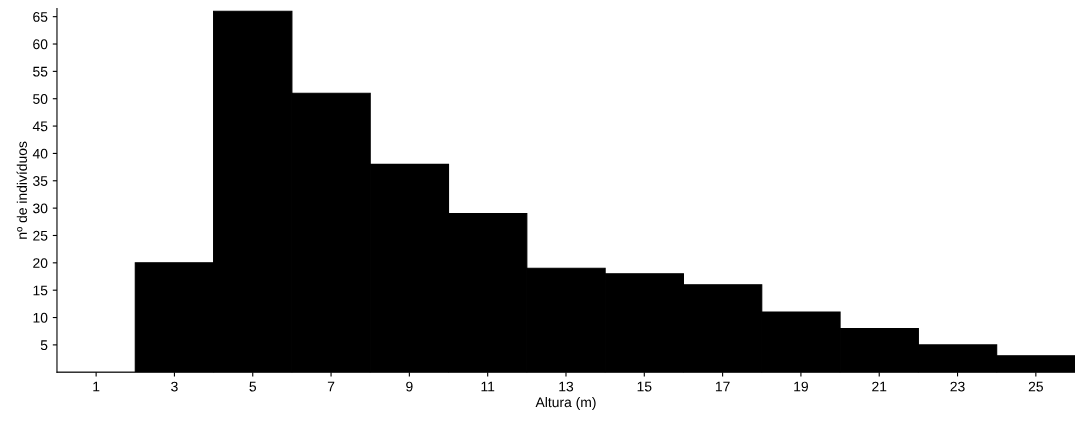 The image size is (1075, 423). I want to click on x-tick-label: 13, so click(566, 386).